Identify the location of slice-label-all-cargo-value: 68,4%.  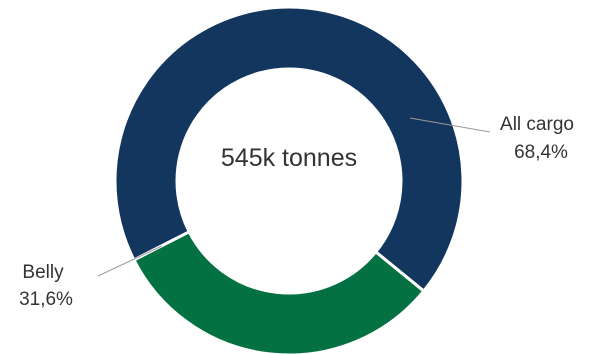
(541, 152).